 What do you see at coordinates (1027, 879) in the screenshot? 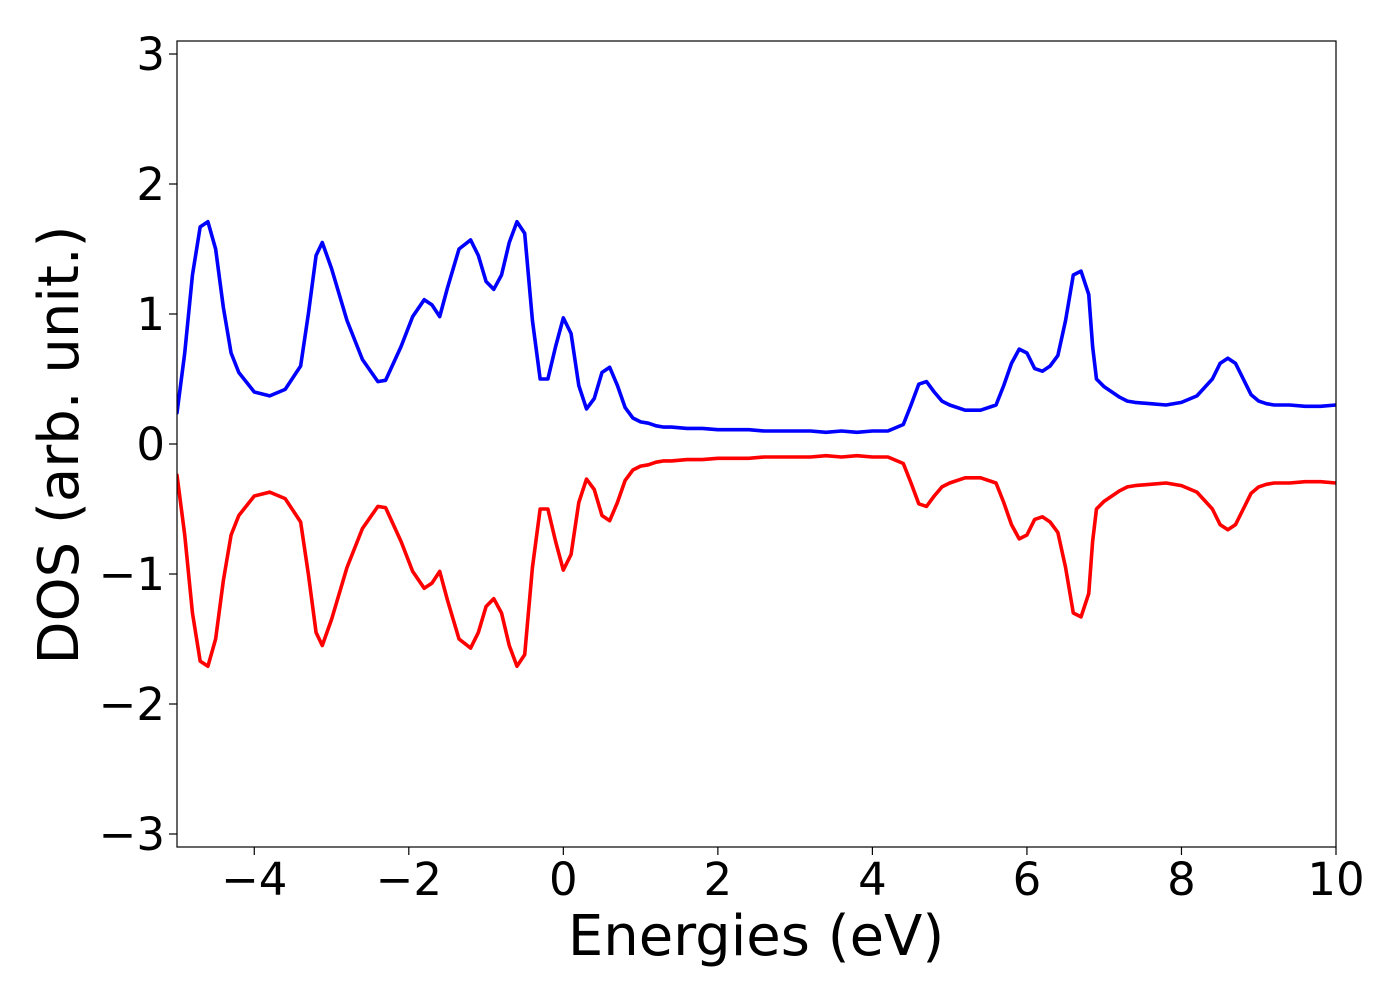
I see `x-tick-label: 6` at bounding box center [1027, 879].